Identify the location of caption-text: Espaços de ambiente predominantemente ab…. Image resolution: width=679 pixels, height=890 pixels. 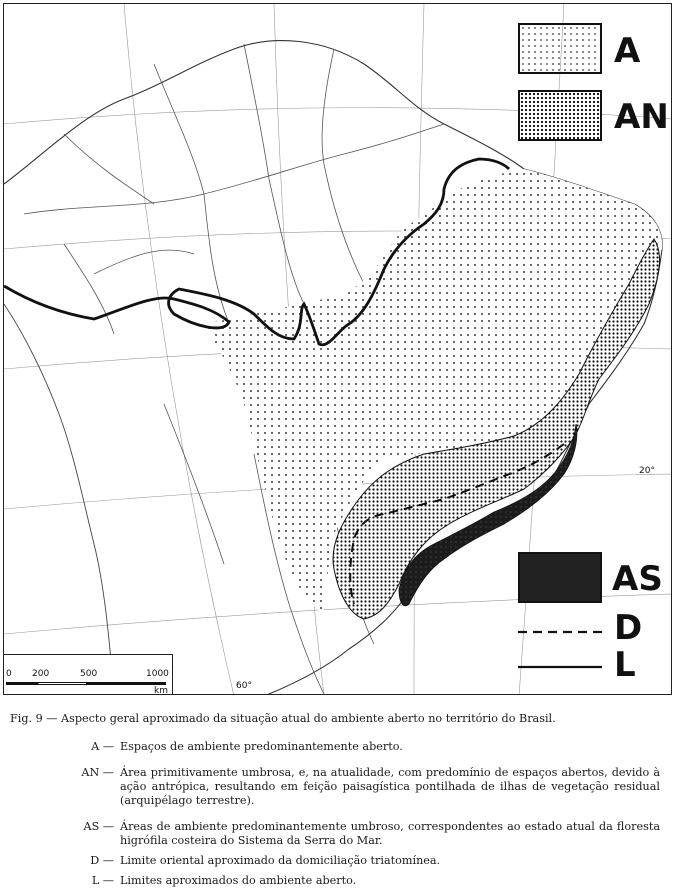
(261, 746).